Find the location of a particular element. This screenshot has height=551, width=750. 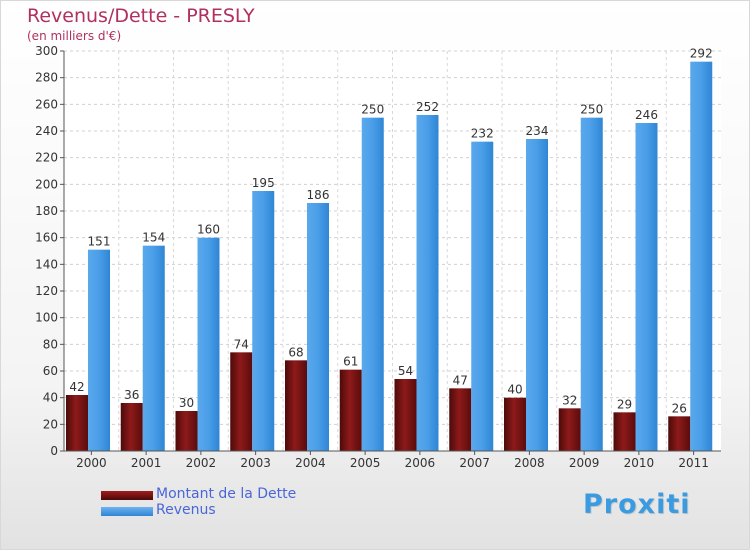

x-tick-label: 2009 is located at coordinates (584, 463).